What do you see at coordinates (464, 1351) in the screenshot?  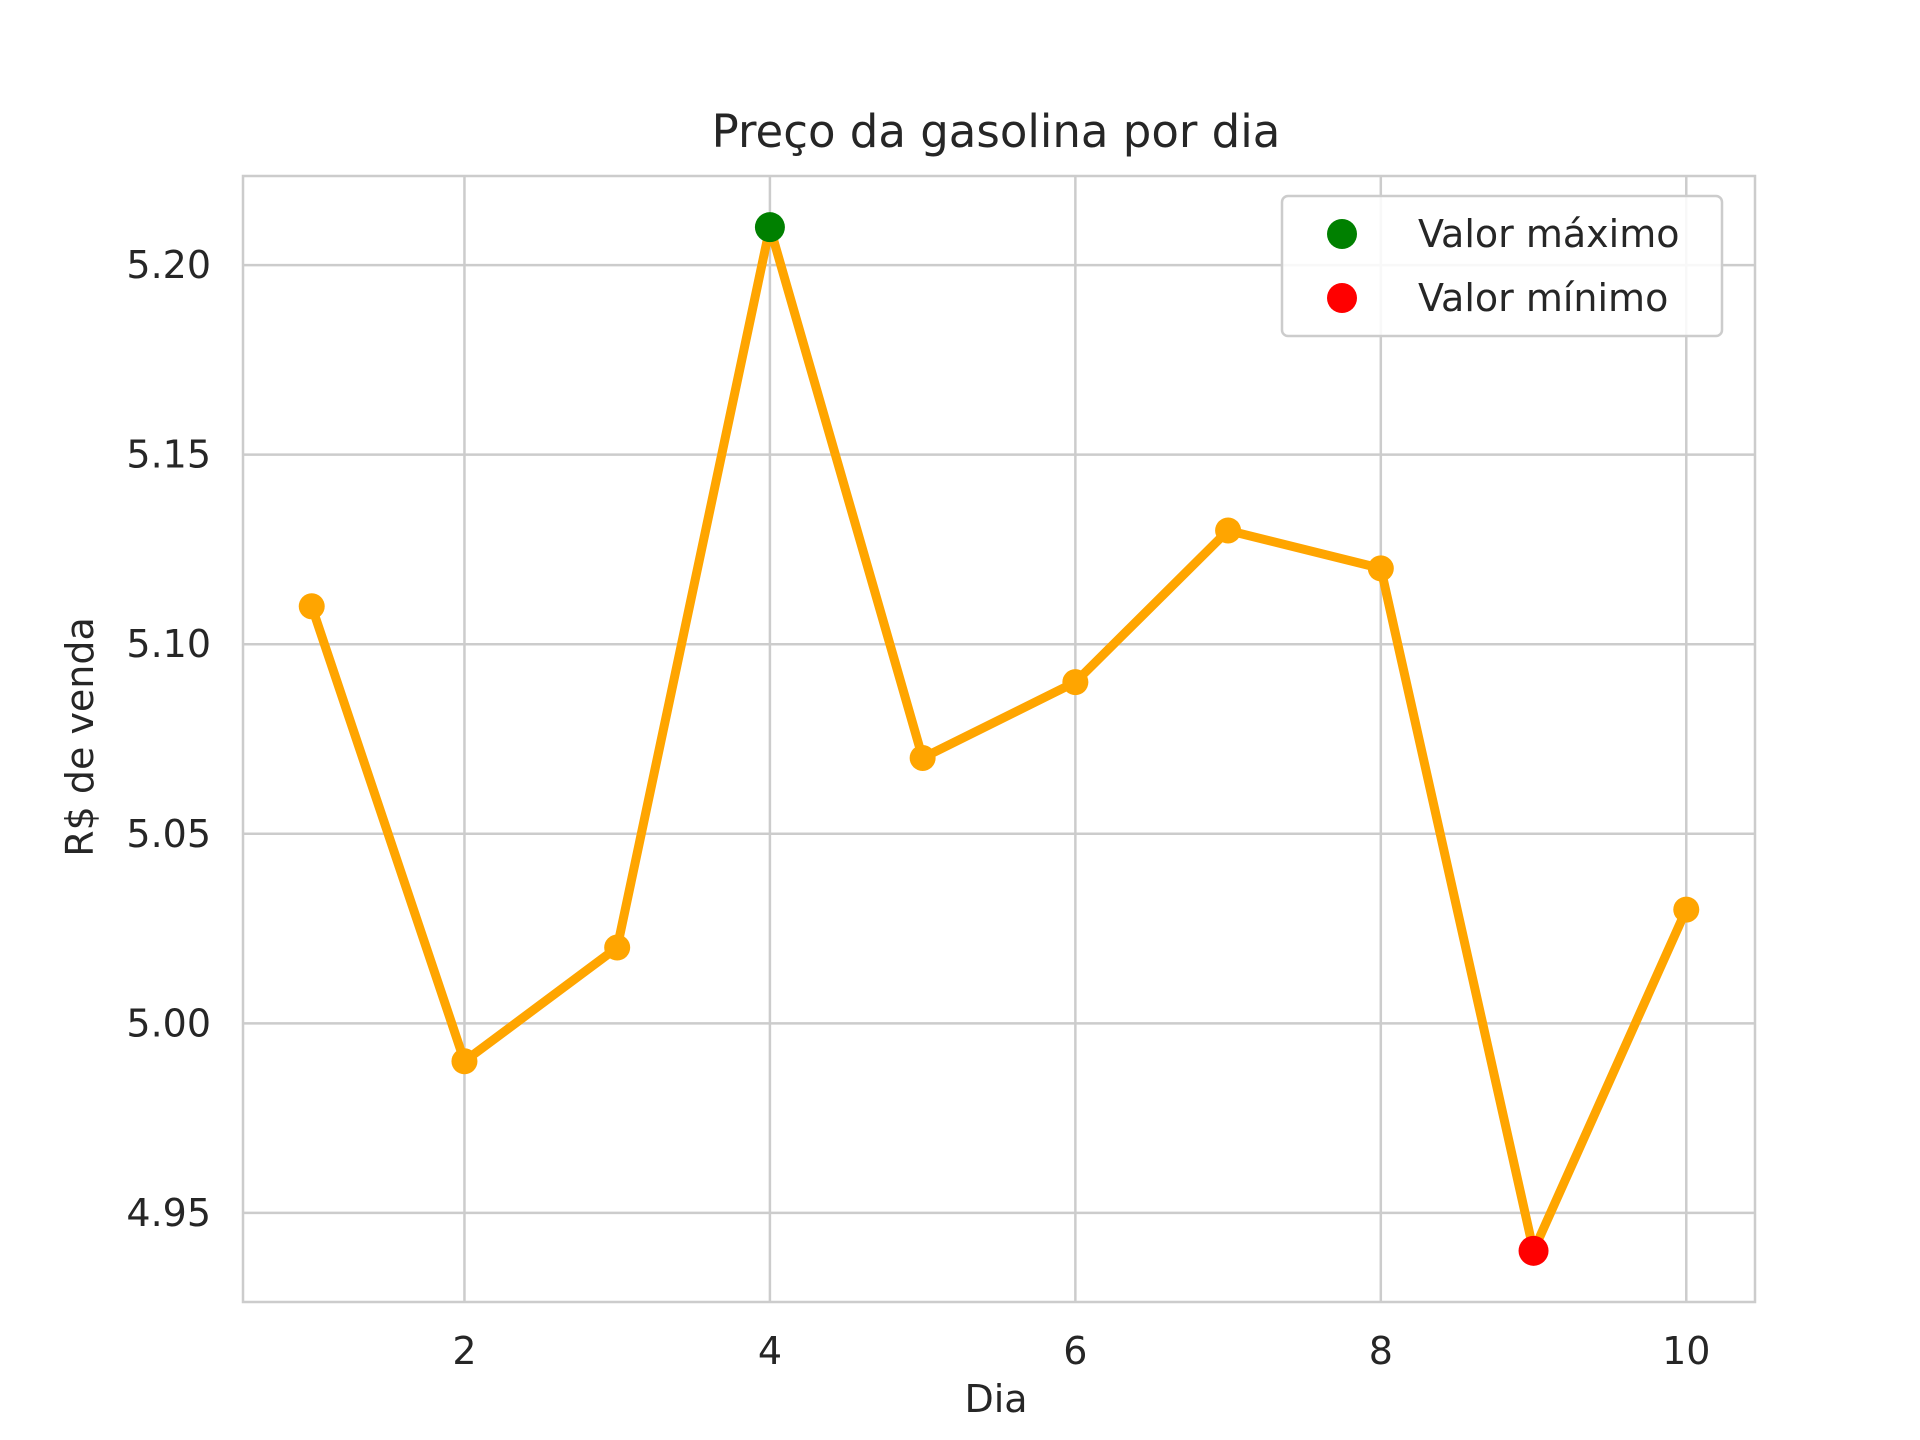 I see `x-tick-label: 2` at bounding box center [464, 1351].